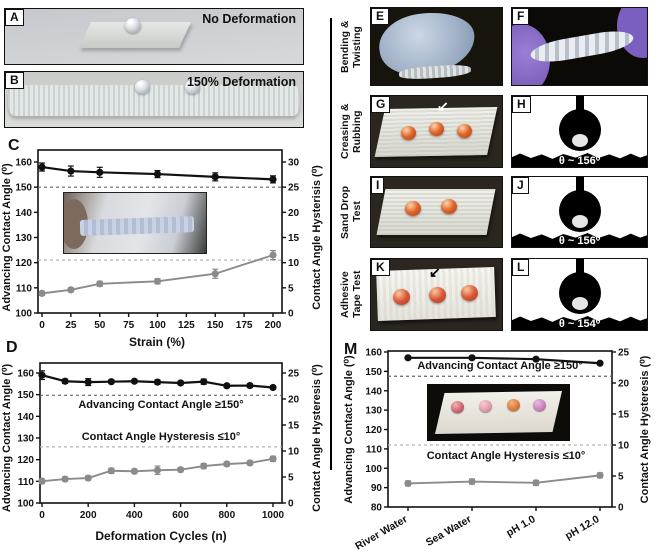  What do you see at coordinates (579, 239) in the screenshot?
I see `surface-line` at bounding box center [579, 239].